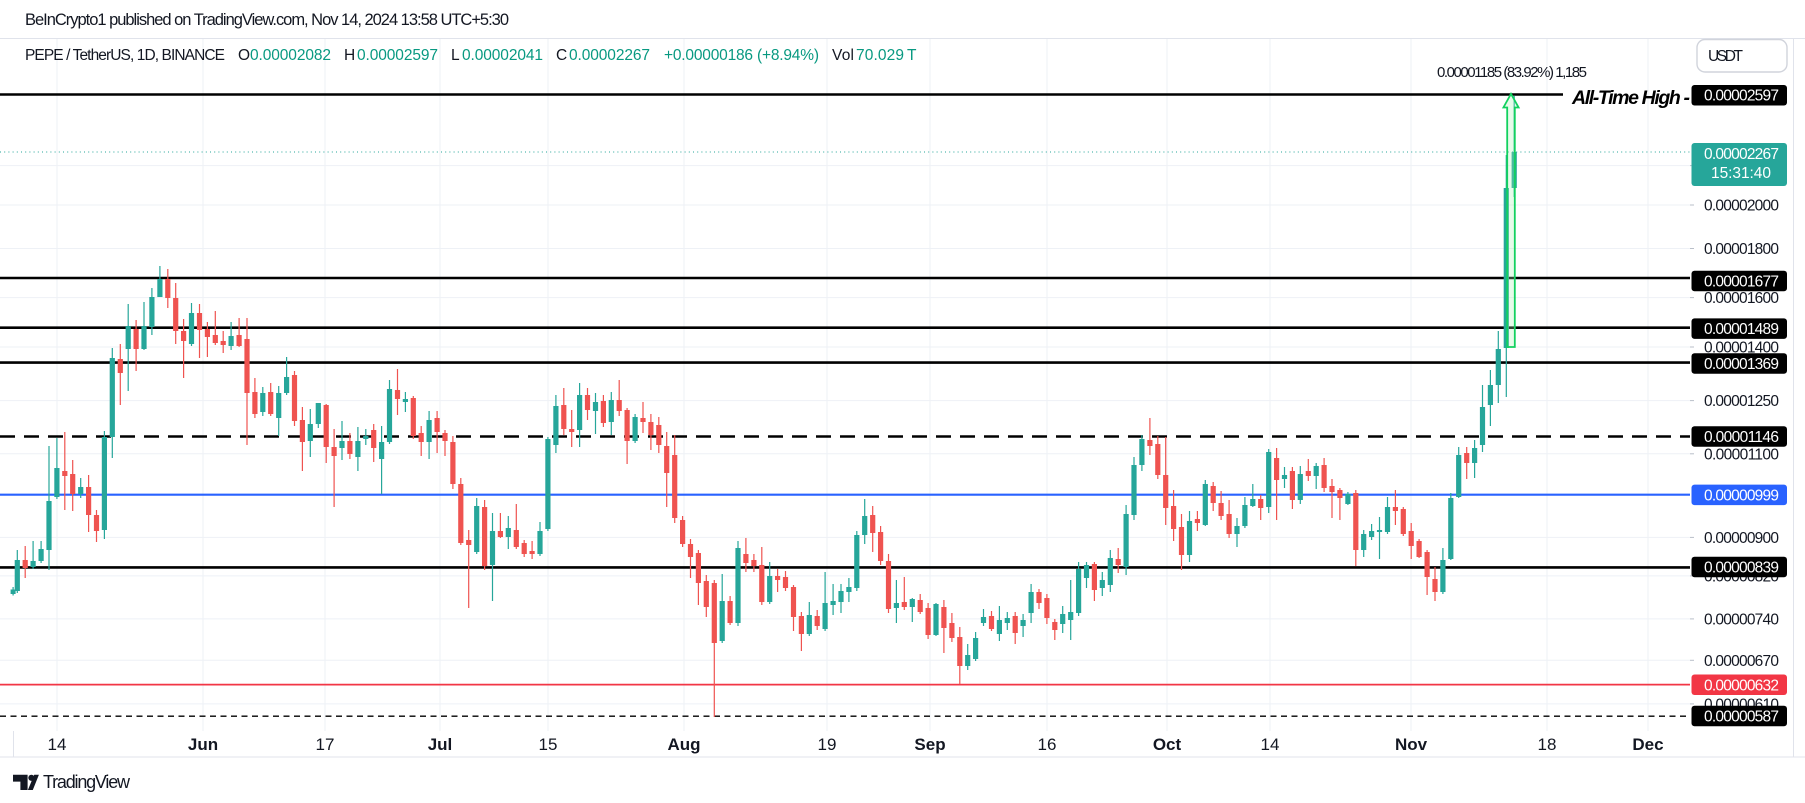 The height and width of the screenshot is (803, 1805). I want to click on svg-text: 0.00001600, so click(1741, 298).